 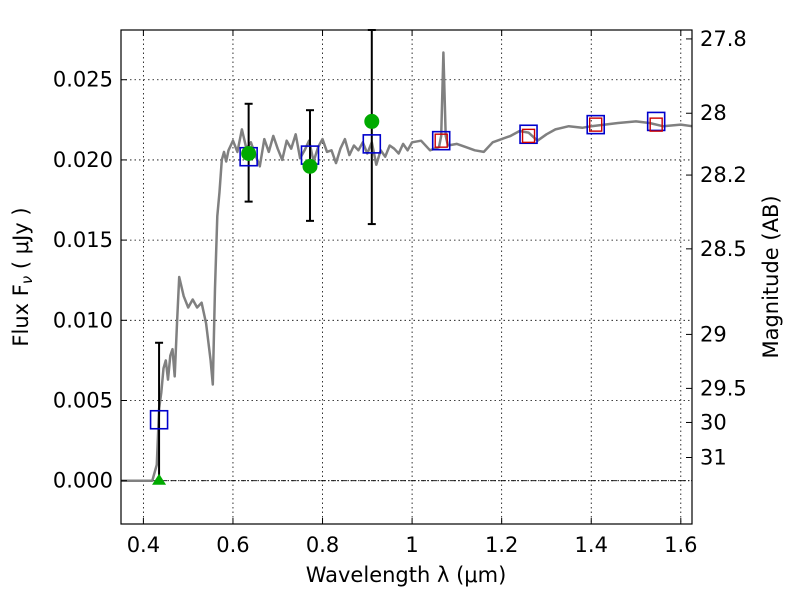 I want to click on x-tick-label: 1, so click(x=411, y=545).